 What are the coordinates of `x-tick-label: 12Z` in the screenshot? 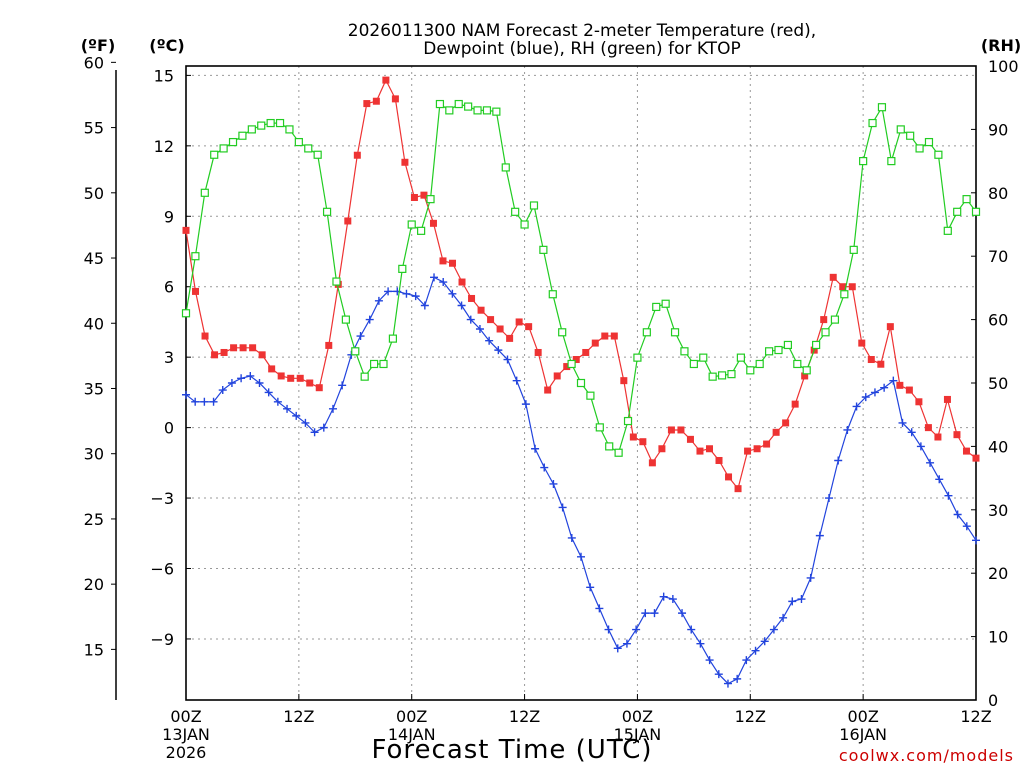 It's located at (298, 716).